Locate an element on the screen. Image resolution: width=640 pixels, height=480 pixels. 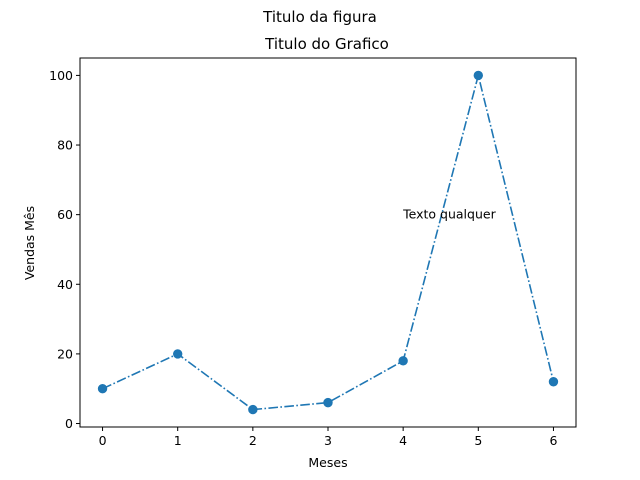
x-tick-label: 1 is located at coordinates (178, 440).